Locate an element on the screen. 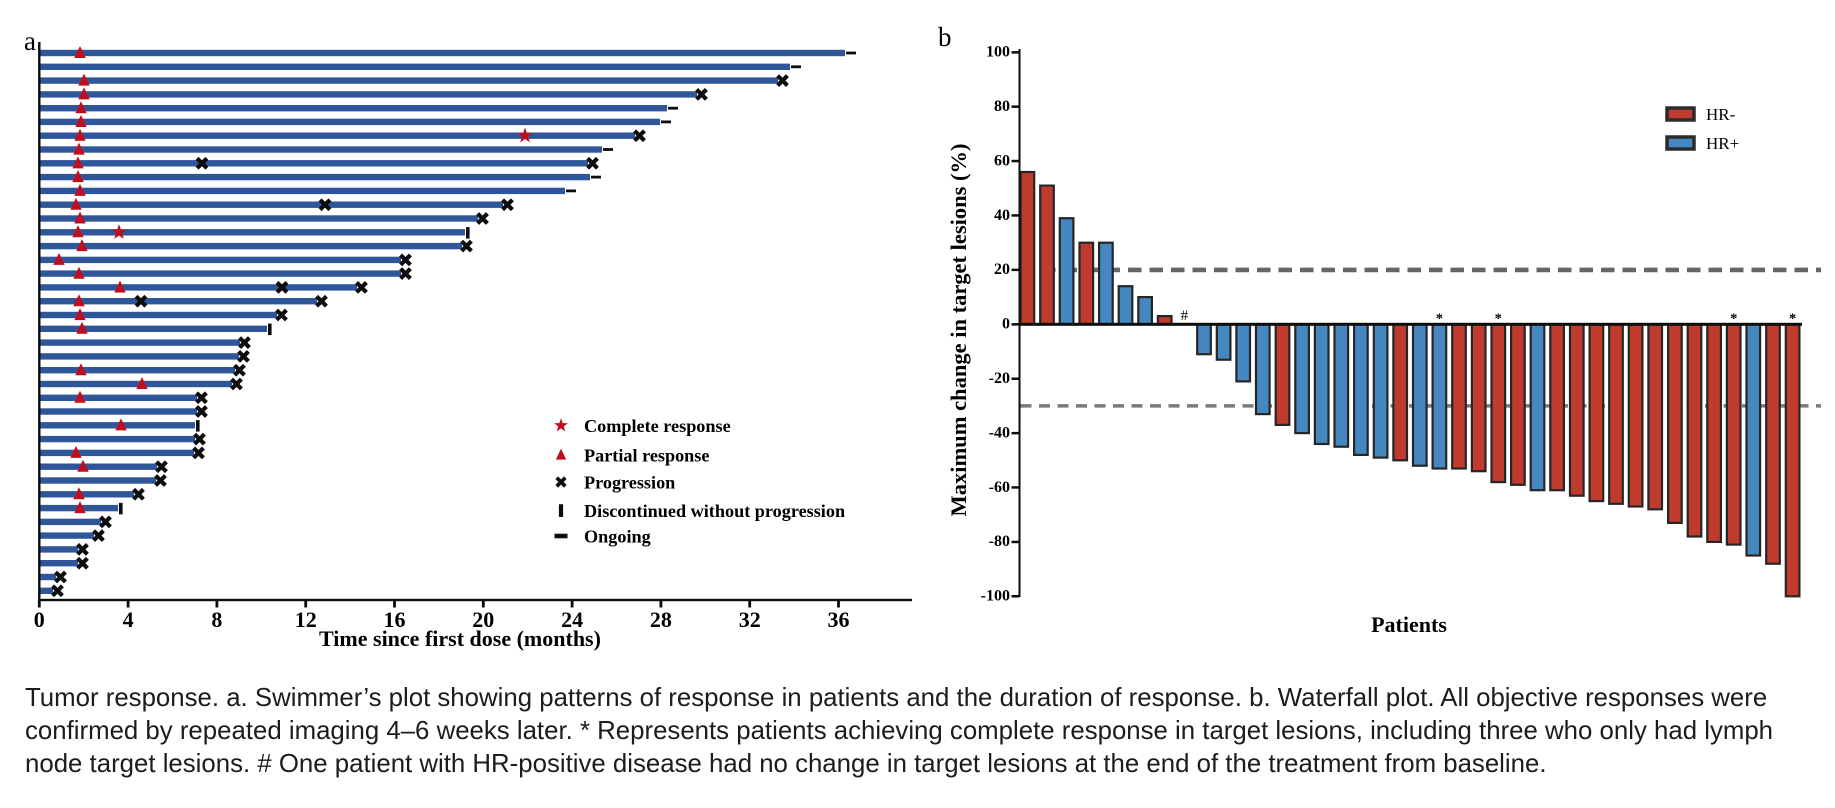 Image resolution: width=1835 pixels, height=808 pixels. svg-text: -20 is located at coordinates (999, 378).